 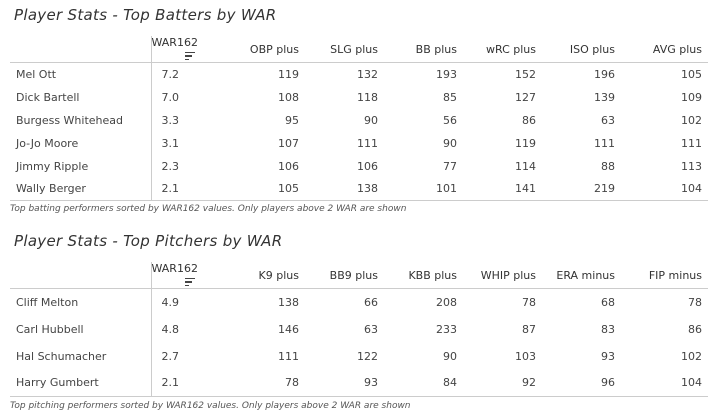 I want to click on column-header-era-minus: ERA minus, so click(x=581, y=275).